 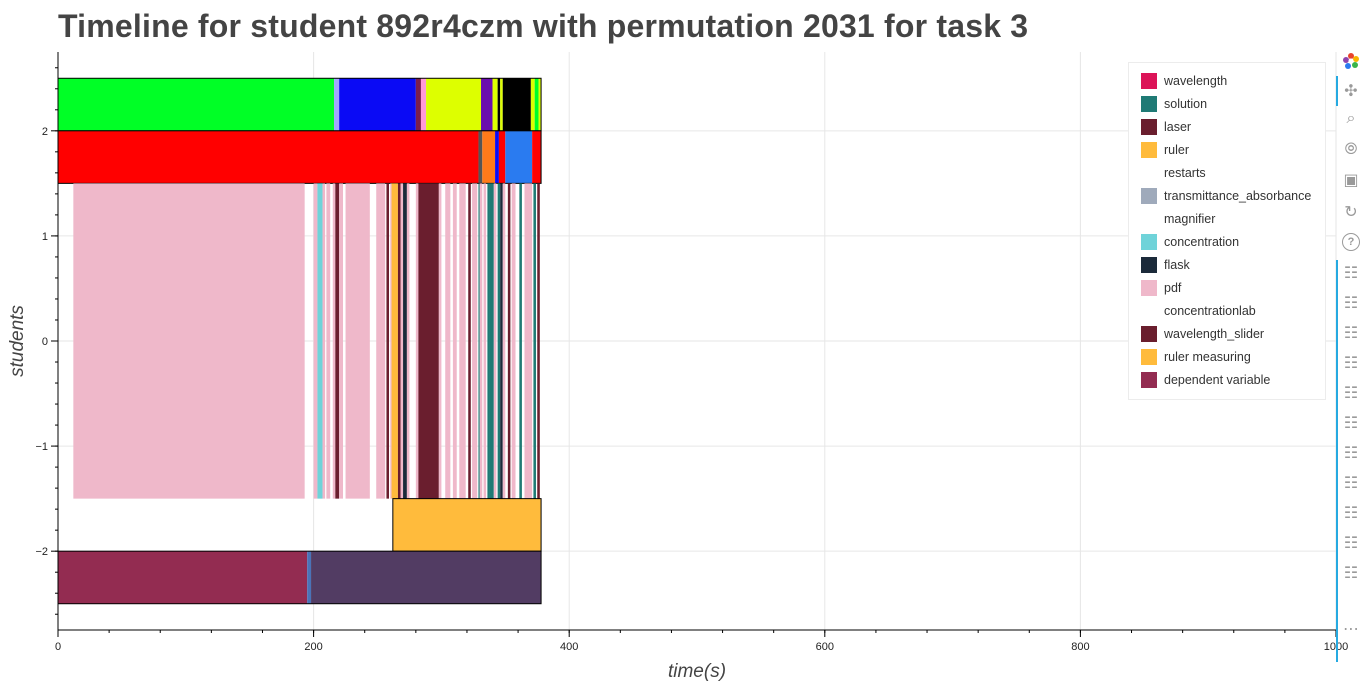 What do you see at coordinates (1227, 80) in the screenshot?
I see `legend-item: wavelength` at bounding box center [1227, 80].